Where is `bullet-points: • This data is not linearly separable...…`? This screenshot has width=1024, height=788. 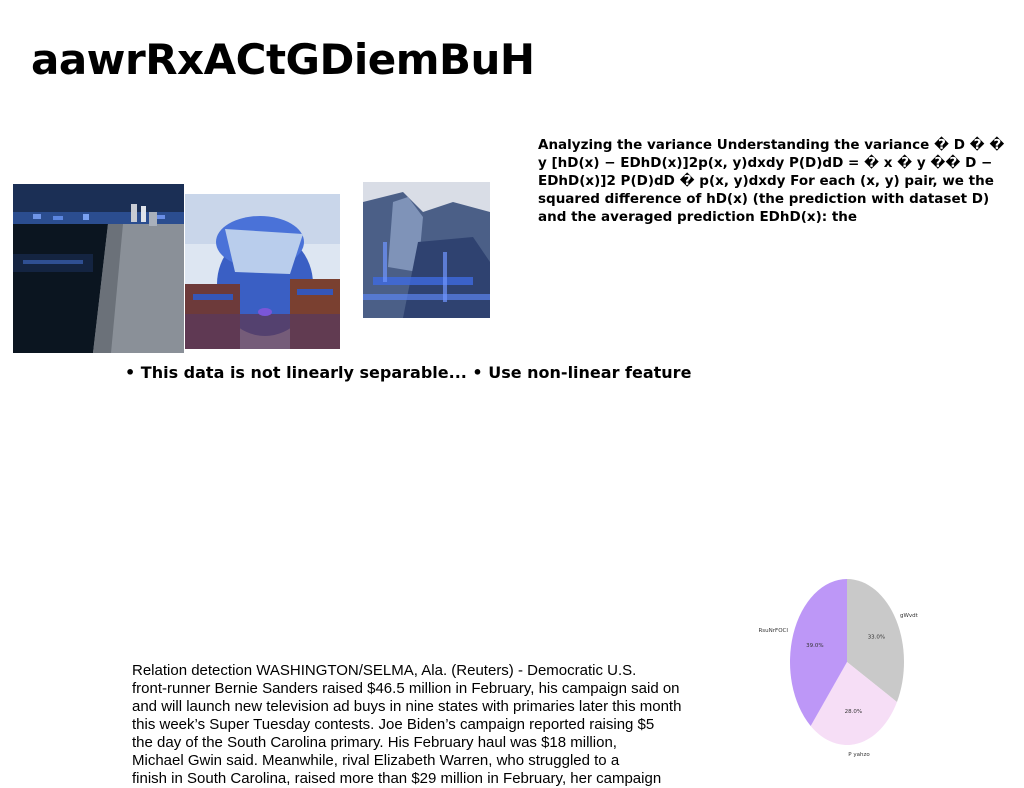 bullet-points: • This data is not linearly separable...… is located at coordinates (408, 372).